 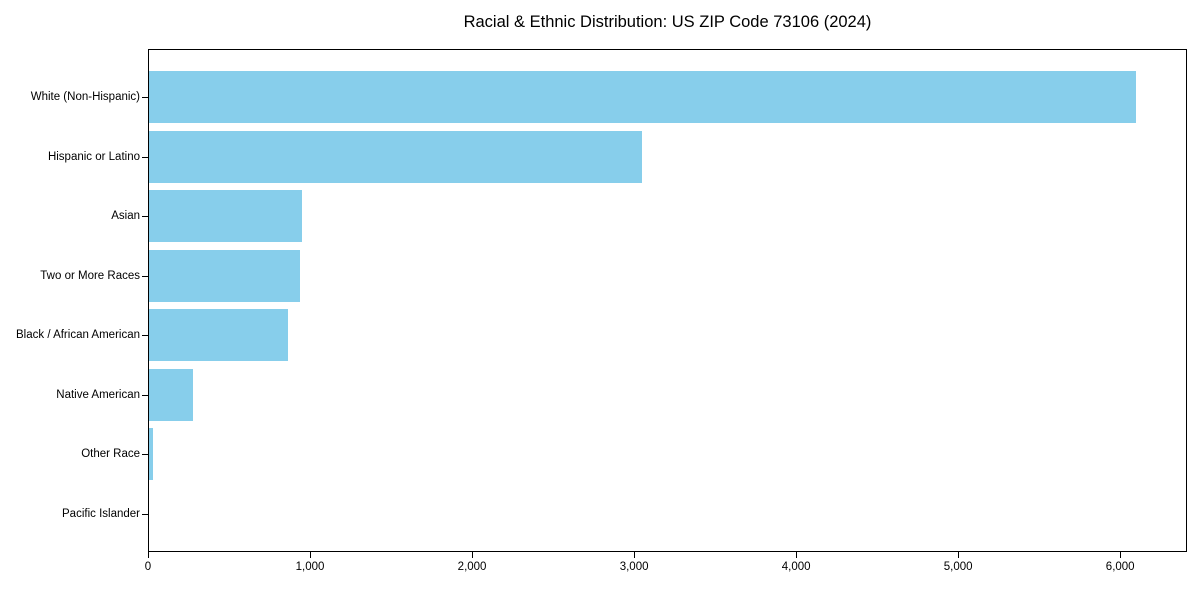 I want to click on y-tick-label-black-african-american: Black / African American, so click(x=78, y=335).